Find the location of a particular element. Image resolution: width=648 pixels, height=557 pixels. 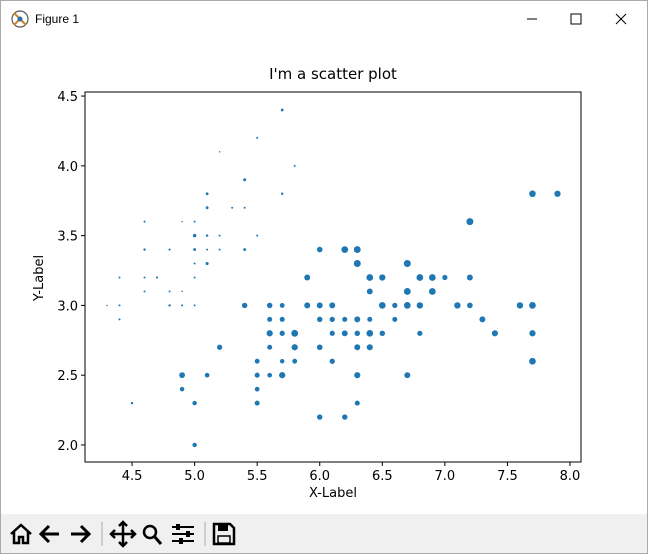

maximize-button is located at coordinates (576, 19).